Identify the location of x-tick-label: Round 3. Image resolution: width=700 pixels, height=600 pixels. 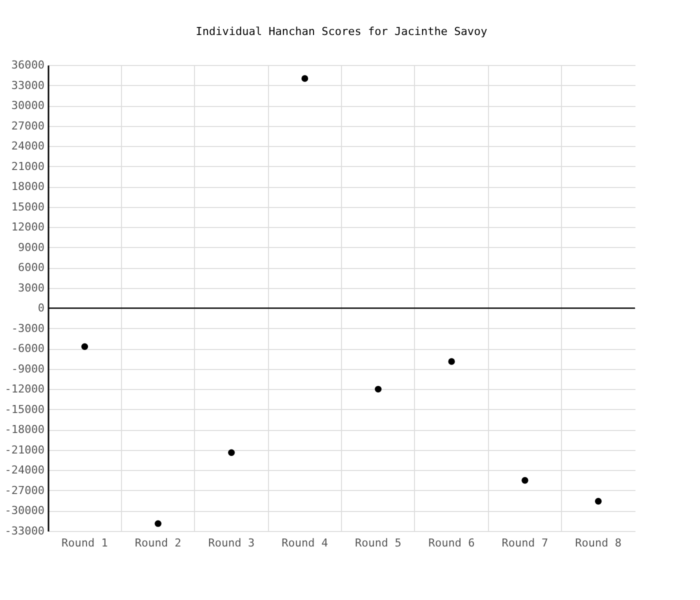
(231, 543).